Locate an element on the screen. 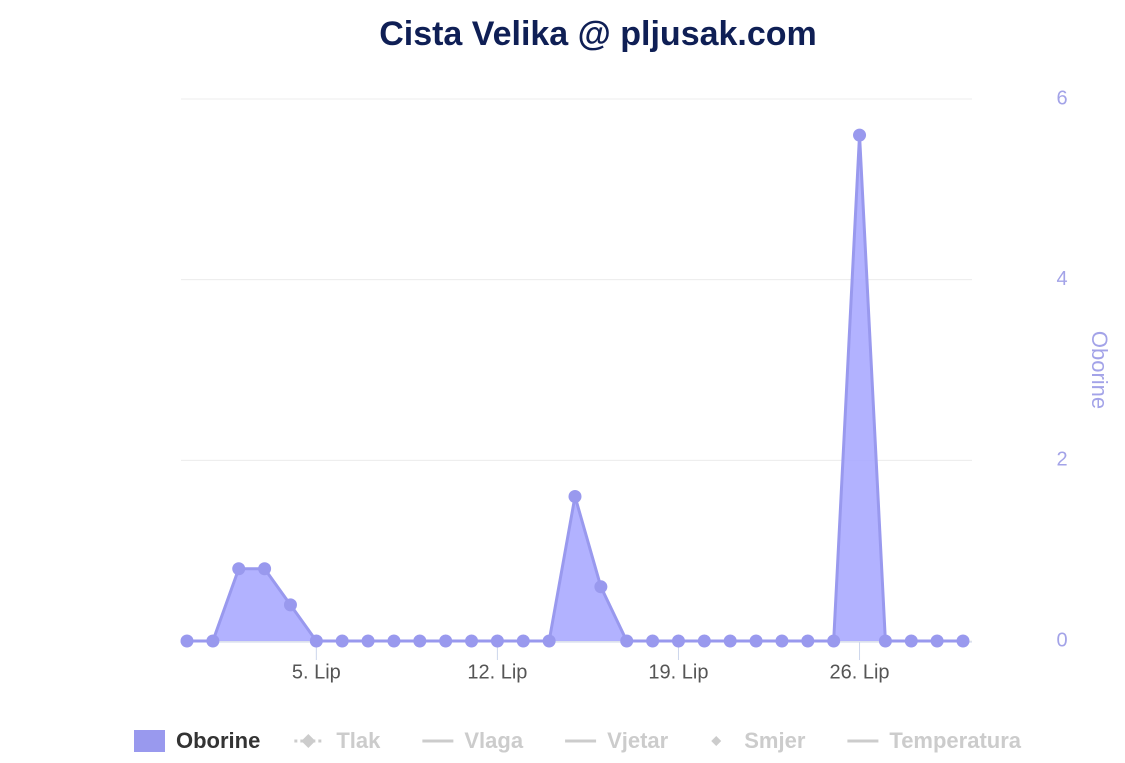  legend-item: Vjetar is located at coordinates (638, 740).